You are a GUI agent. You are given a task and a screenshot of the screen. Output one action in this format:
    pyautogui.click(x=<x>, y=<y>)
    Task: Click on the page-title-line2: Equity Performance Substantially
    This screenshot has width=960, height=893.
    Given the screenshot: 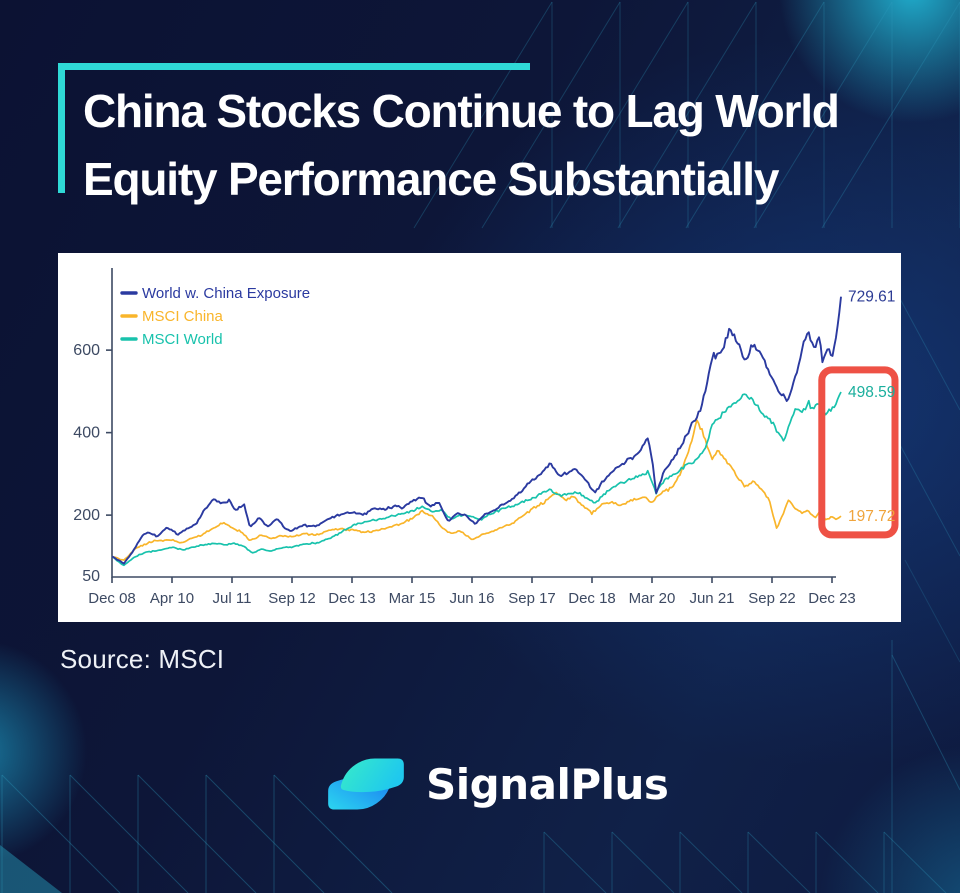 What is the action you would take?
    pyautogui.click(x=431, y=179)
    